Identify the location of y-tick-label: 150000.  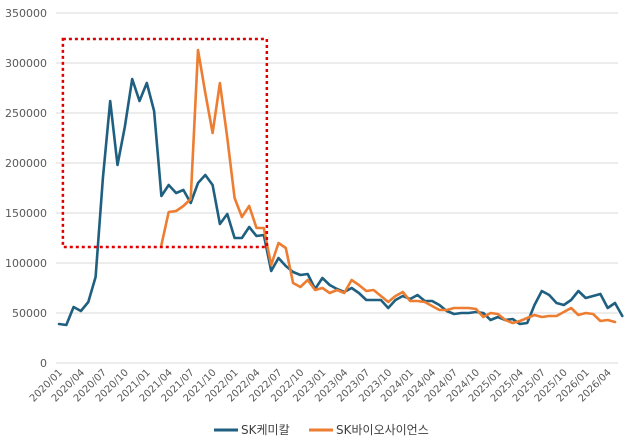
(26, 213).